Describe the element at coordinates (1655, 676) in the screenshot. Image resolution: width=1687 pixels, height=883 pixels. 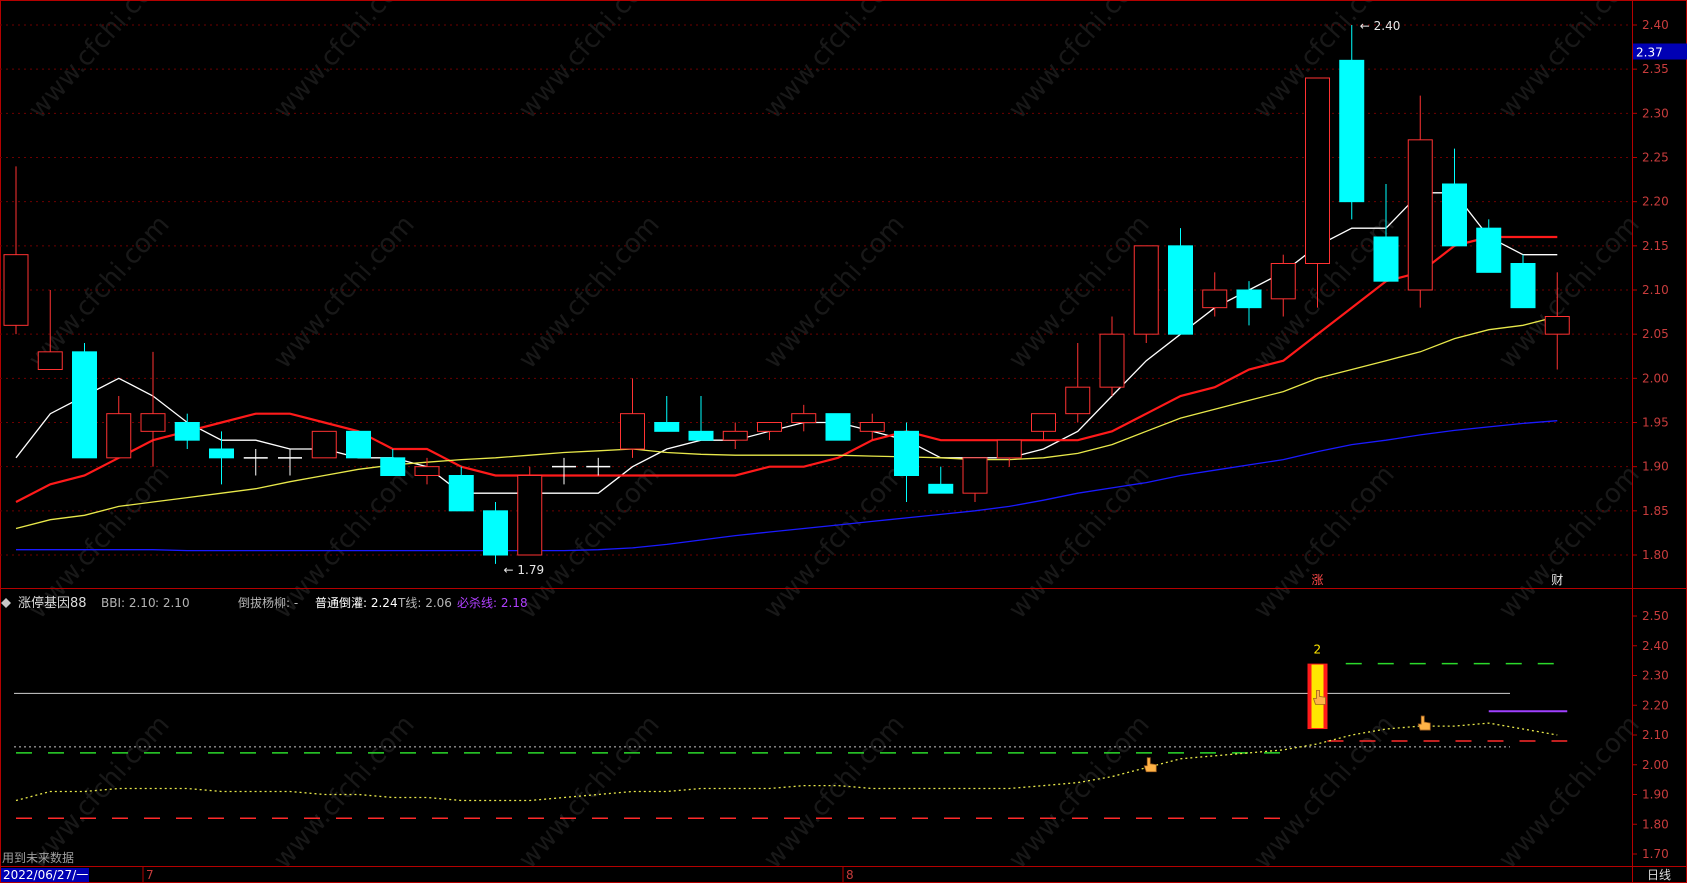
I see `indicator-y-tick-label: 2.30` at that location.